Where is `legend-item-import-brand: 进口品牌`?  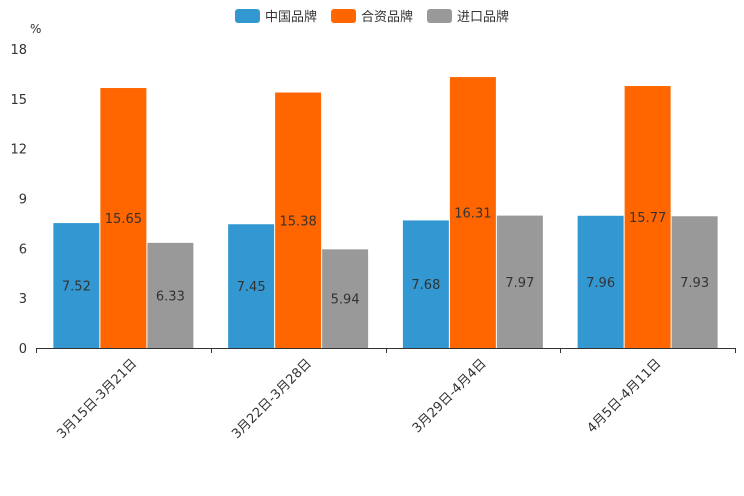
legend-item-import-brand: 进口品牌 is located at coordinates (468, 15).